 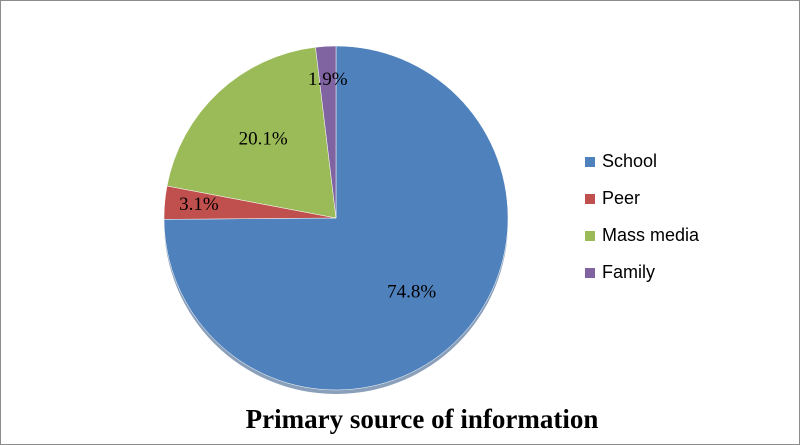 What do you see at coordinates (628, 272) in the screenshot?
I see `legend-label: Family` at bounding box center [628, 272].